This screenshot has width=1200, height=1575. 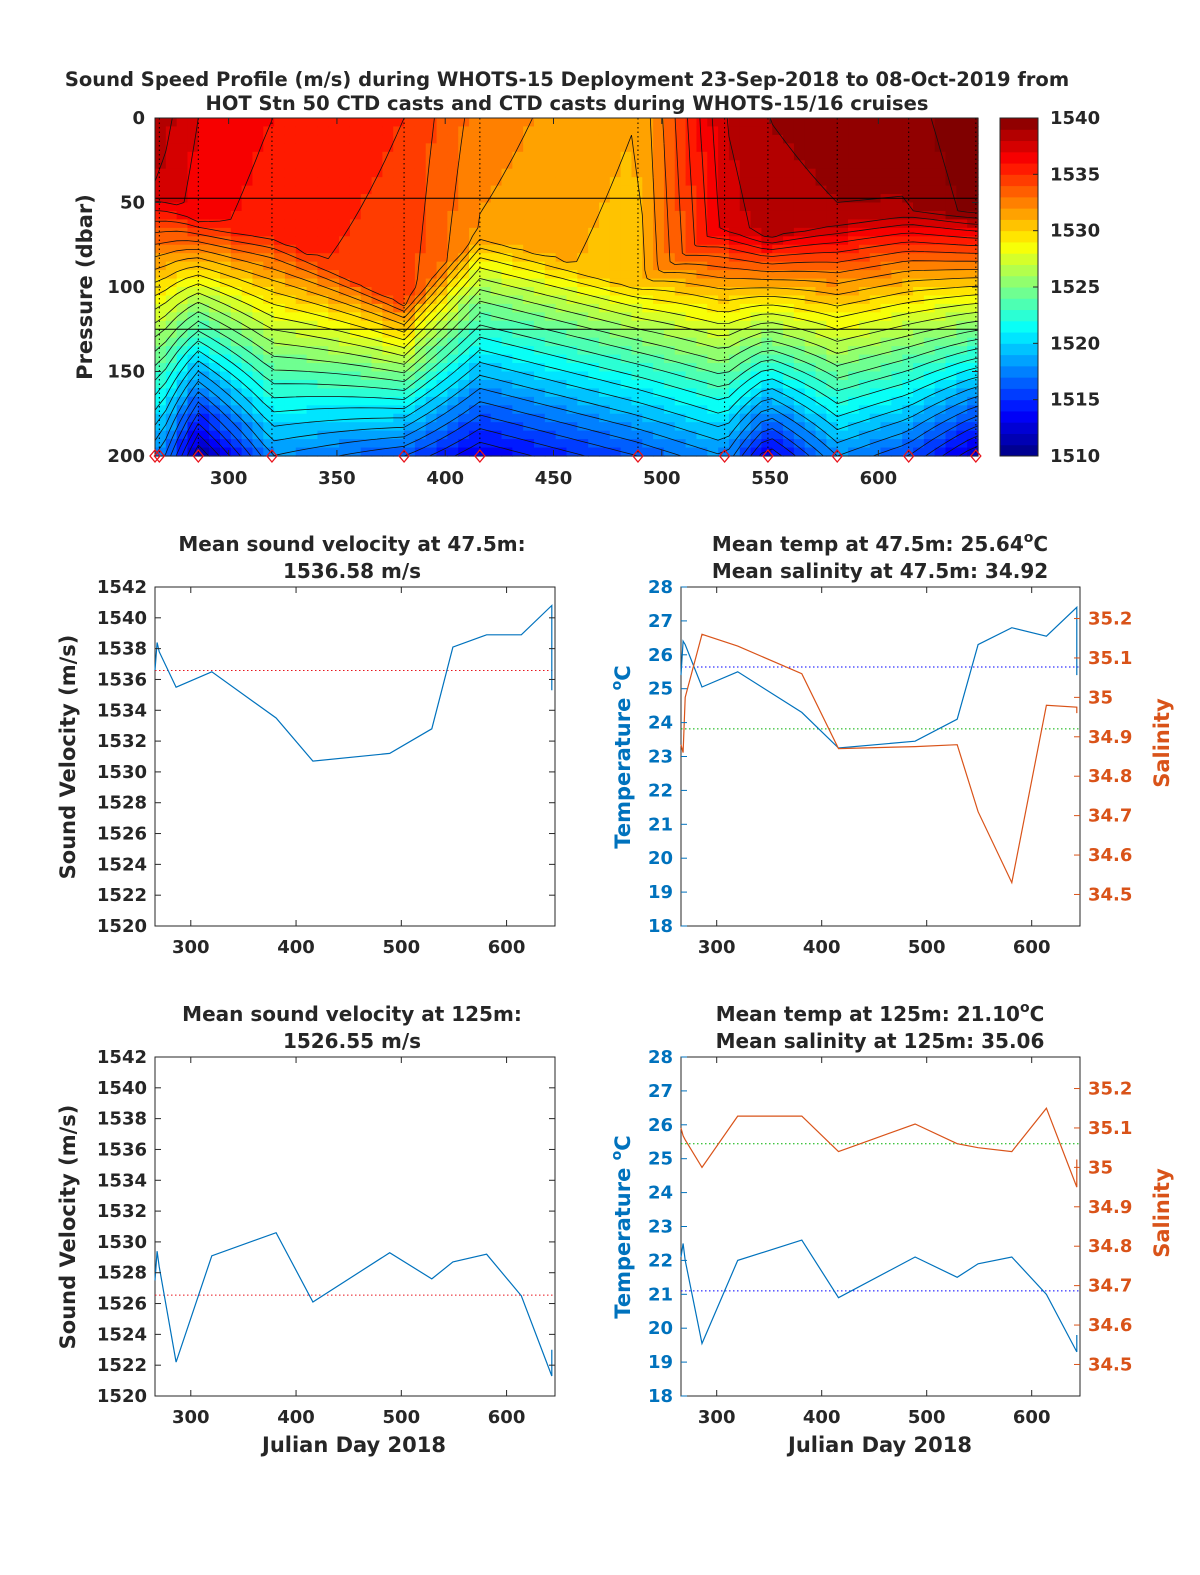 I want to click on colorbar-tick-label: 1520, so click(x=1075, y=343).